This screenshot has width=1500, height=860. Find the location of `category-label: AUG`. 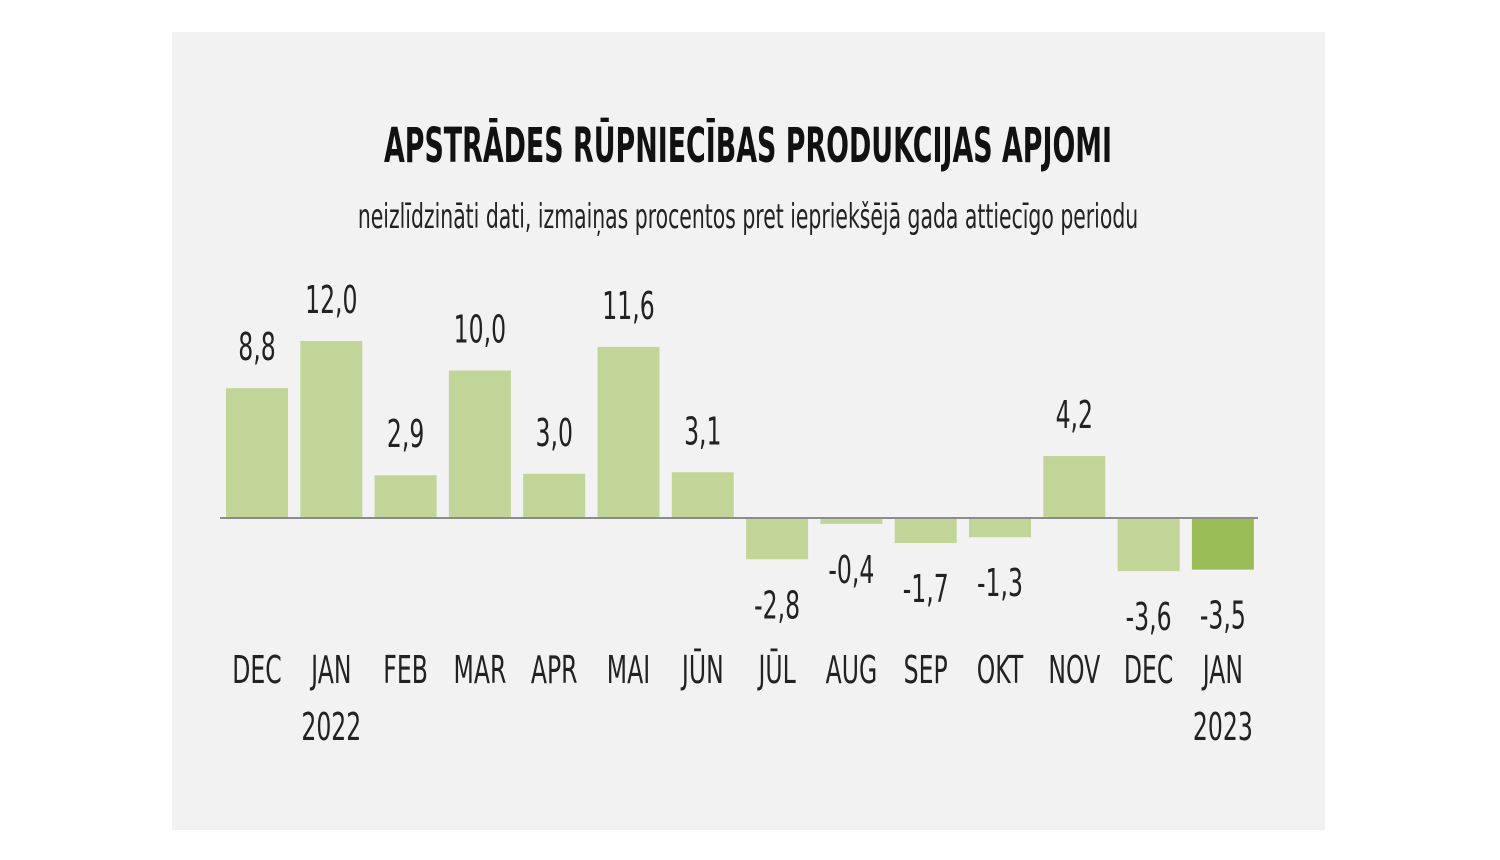

category-label: AUG is located at coordinates (852, 670).